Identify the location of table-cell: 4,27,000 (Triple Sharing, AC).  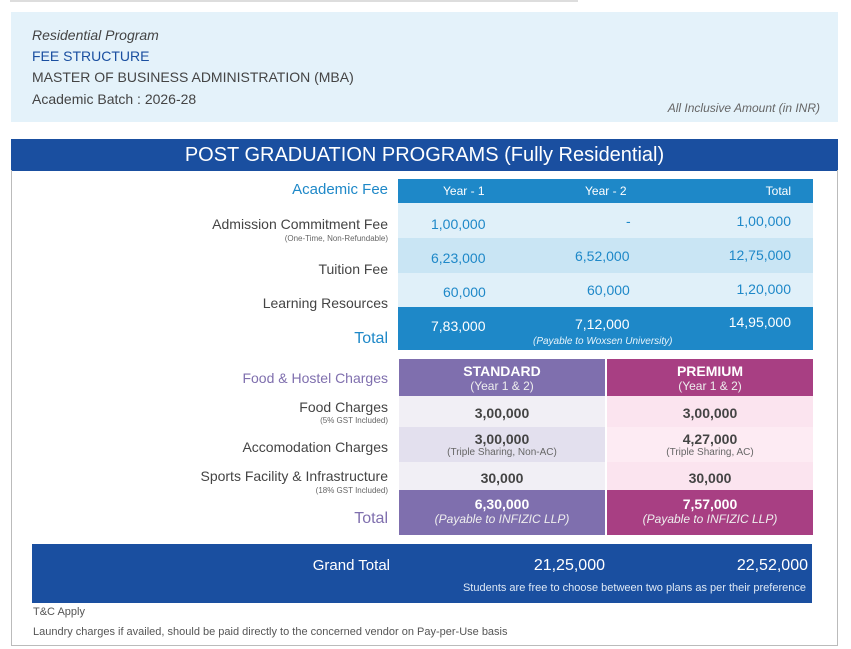
(710, 444).